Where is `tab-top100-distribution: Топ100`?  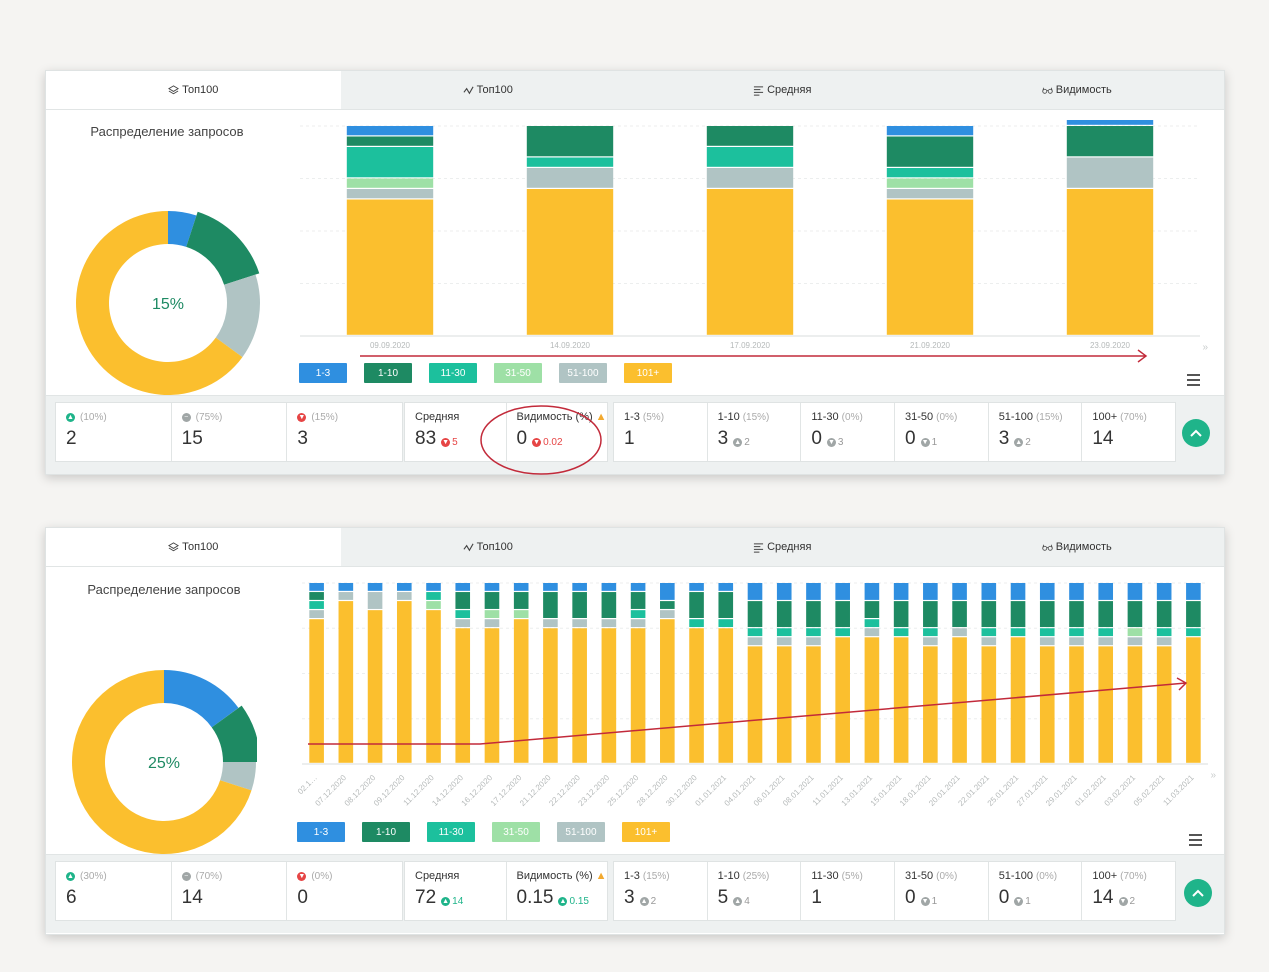
tab-top100-distribution: Топ100 is located at coordinates (193, 547).